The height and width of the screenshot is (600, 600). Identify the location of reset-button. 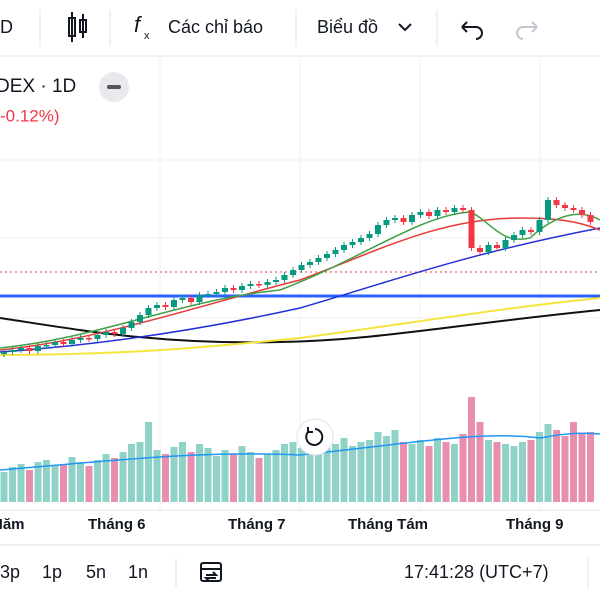
(315, 437).